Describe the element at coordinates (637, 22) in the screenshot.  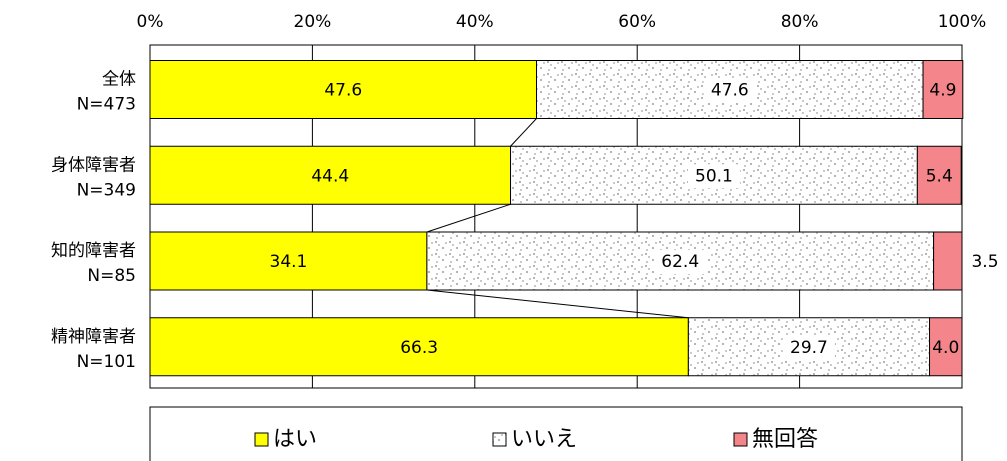
I see `x-tick-label: 60%` at that location.